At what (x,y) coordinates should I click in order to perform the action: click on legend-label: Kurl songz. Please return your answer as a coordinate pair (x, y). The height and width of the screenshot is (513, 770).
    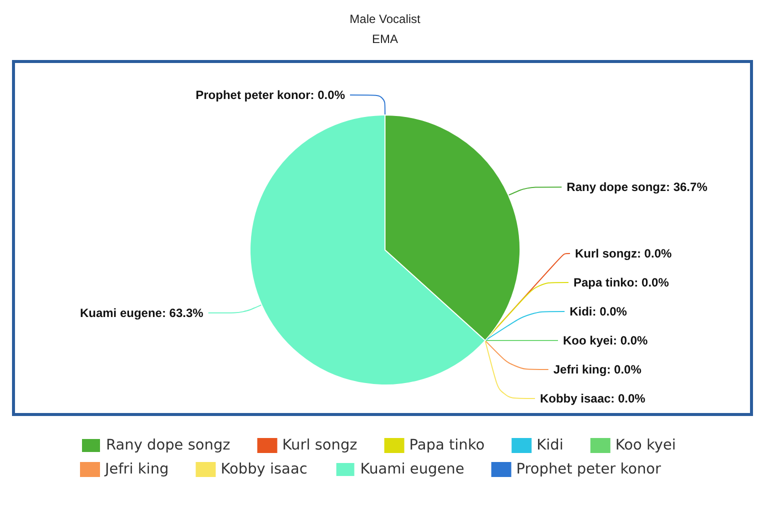
    Looking at the image, I should click on (320, 446).